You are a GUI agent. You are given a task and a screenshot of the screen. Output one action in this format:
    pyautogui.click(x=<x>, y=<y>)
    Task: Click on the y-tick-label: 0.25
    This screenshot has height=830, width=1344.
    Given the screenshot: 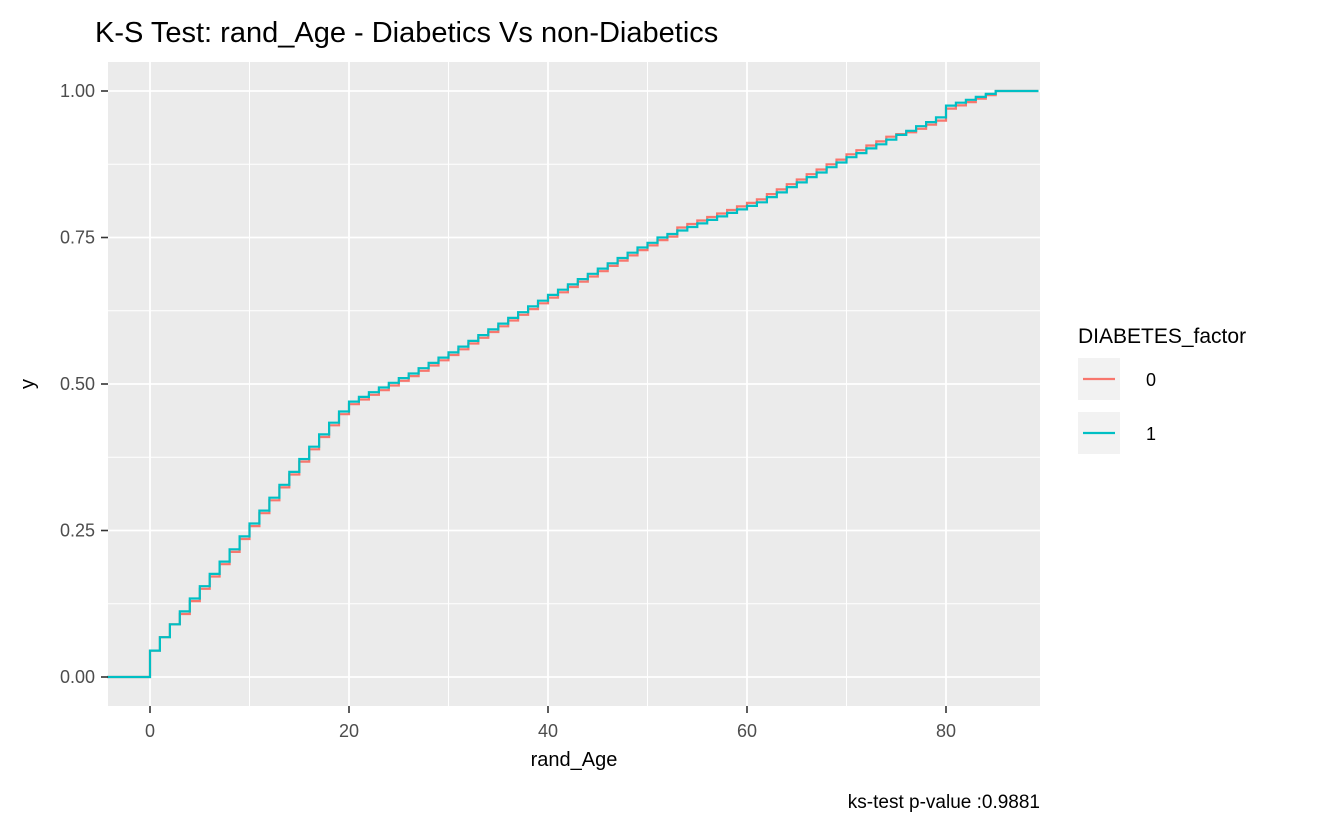 What is the action you would take?
    pyautogui.click(x=77, y=531)
    